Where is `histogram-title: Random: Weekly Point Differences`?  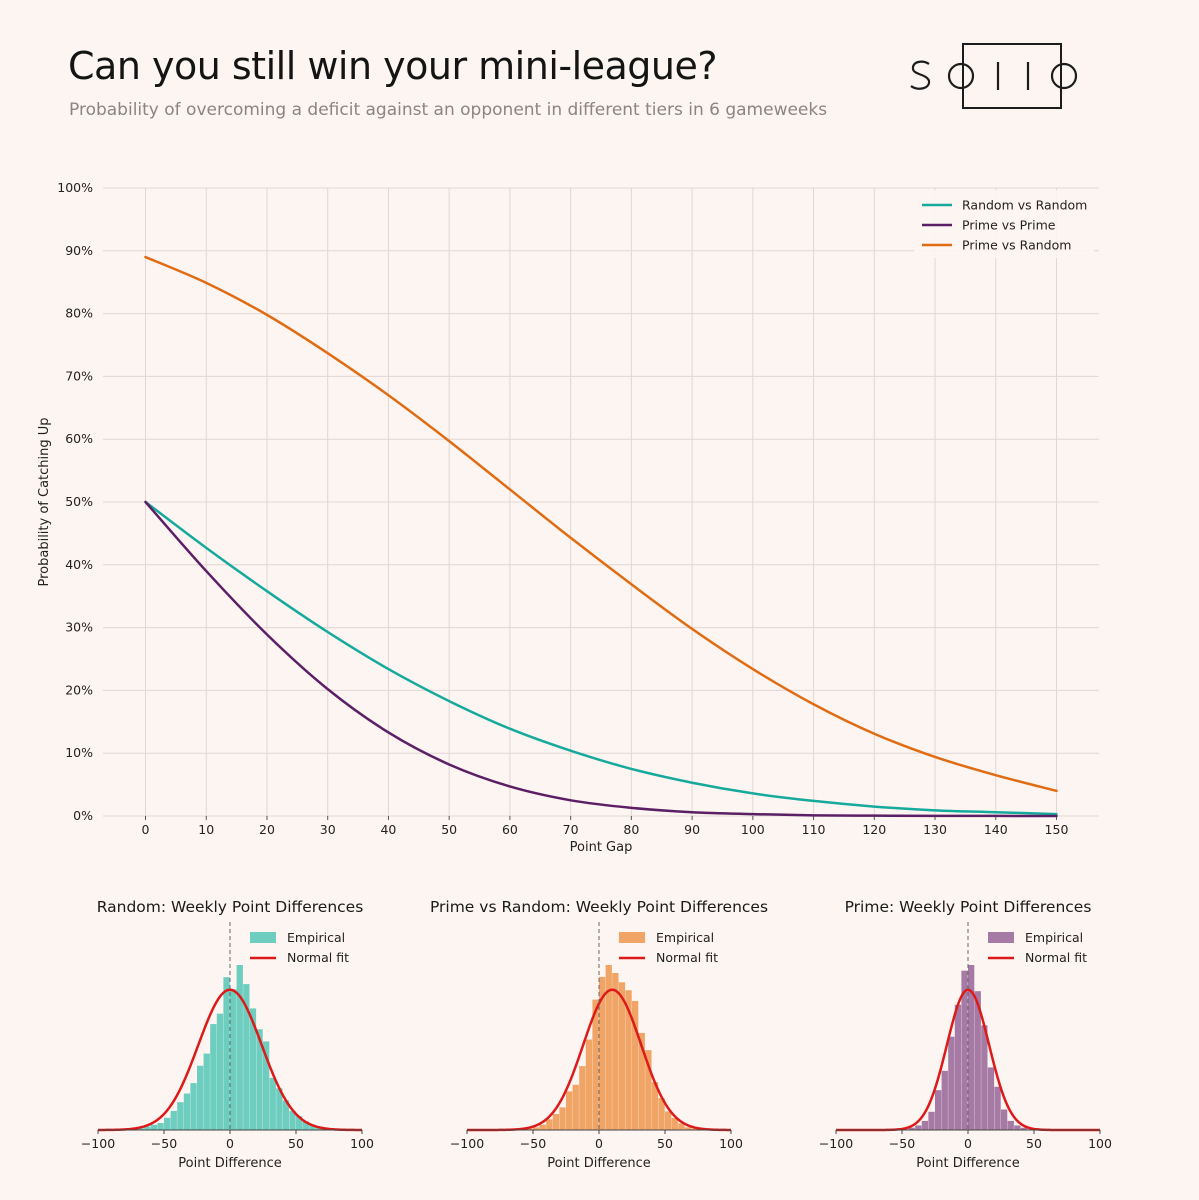
histogram-title: Random: Weekly Point Differences is located at coordinates (230, 907).